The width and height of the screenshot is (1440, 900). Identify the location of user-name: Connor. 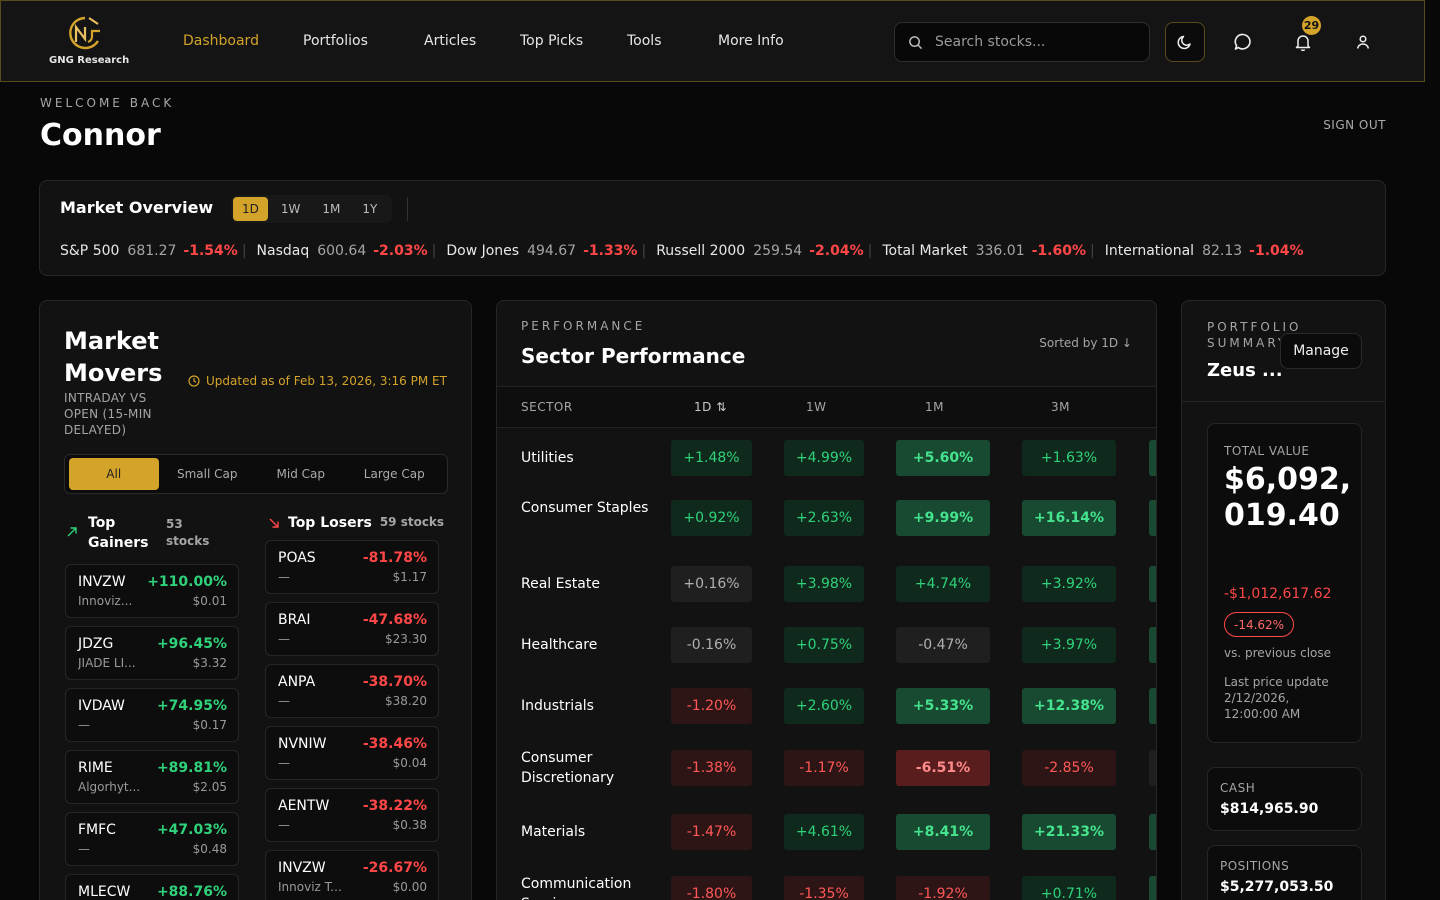
(100, 135).